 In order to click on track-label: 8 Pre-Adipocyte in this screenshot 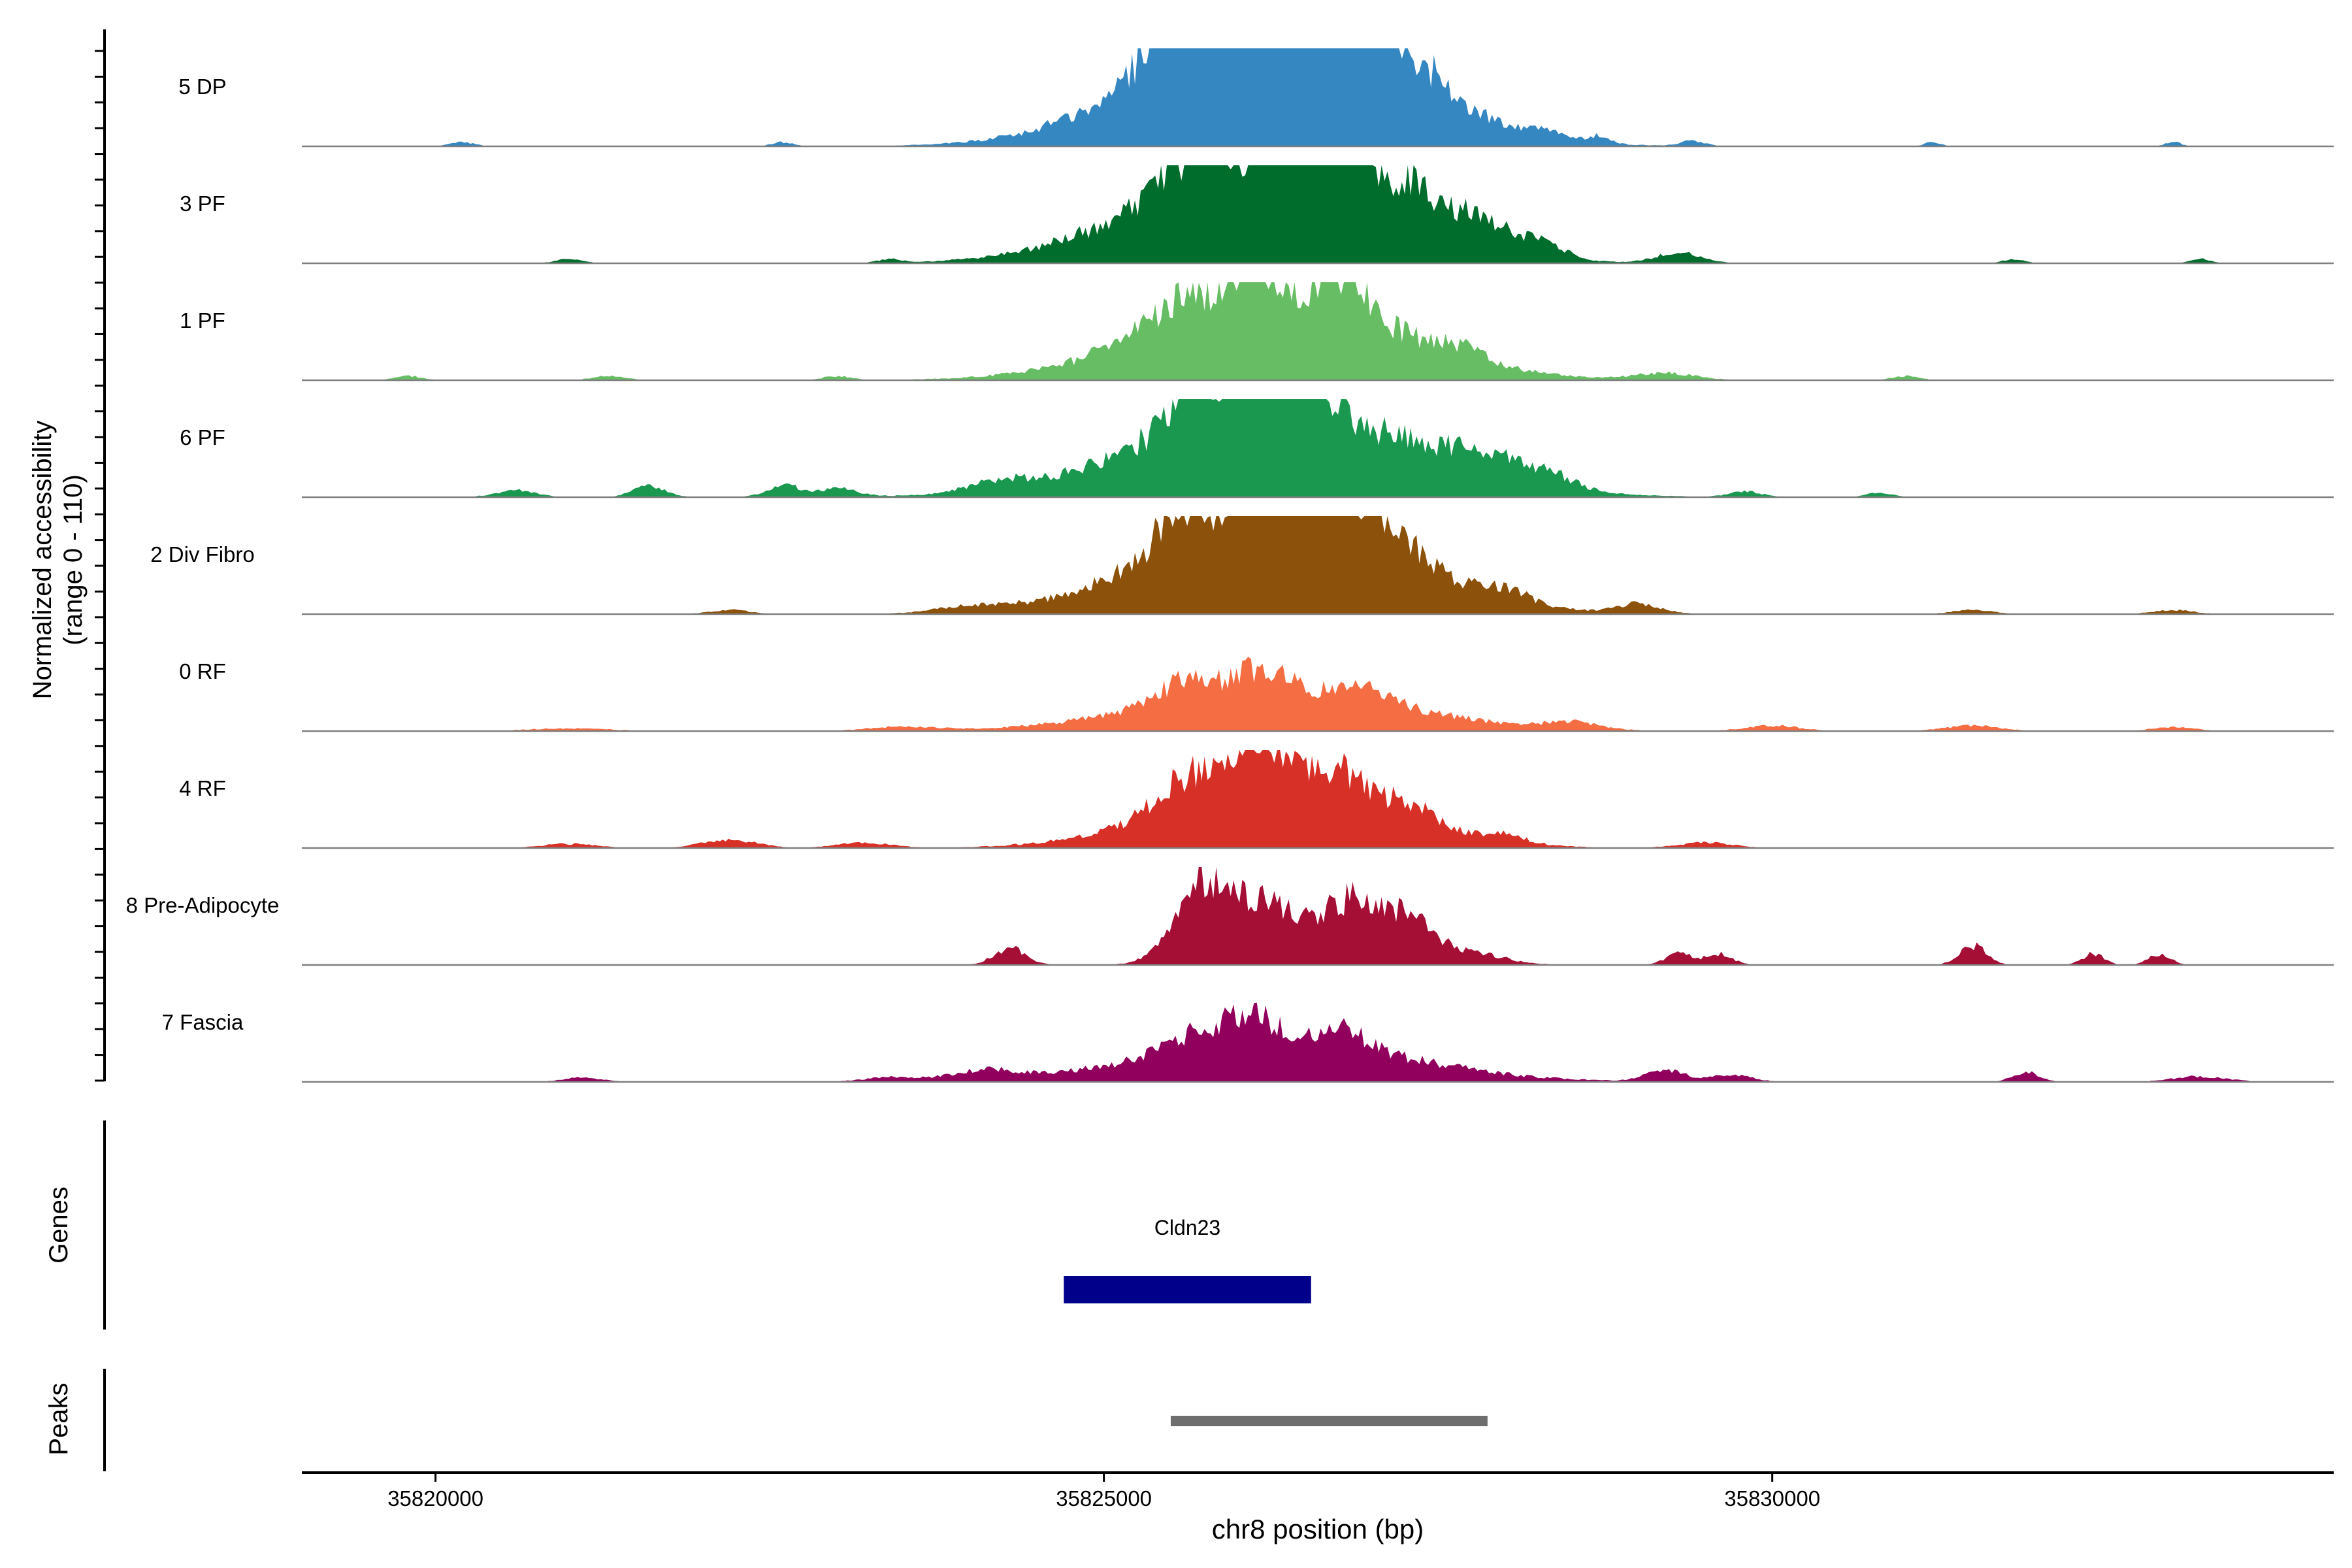, I will do `click(203, 905)`.